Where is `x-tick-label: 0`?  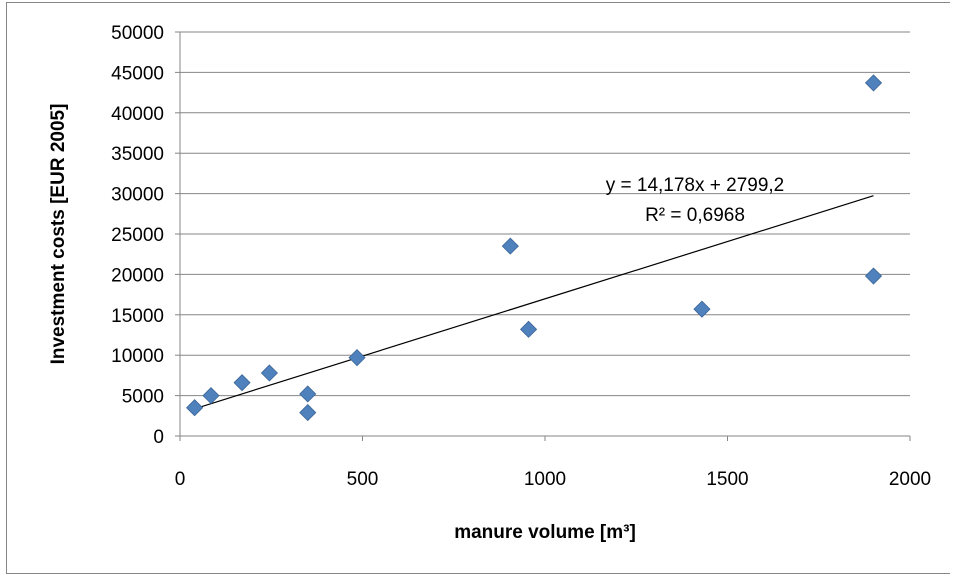 x-tick-label: 0 is located at coordinates (180, 479).